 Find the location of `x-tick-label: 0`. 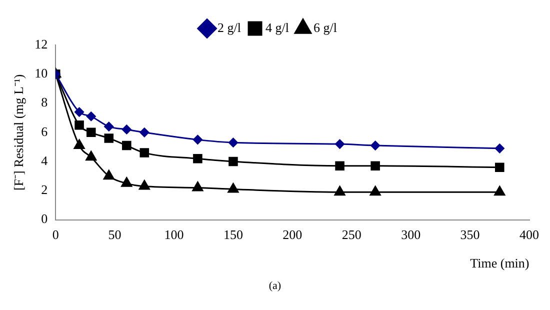

x-tick-label: 0 is located at coordinates (55, 234).